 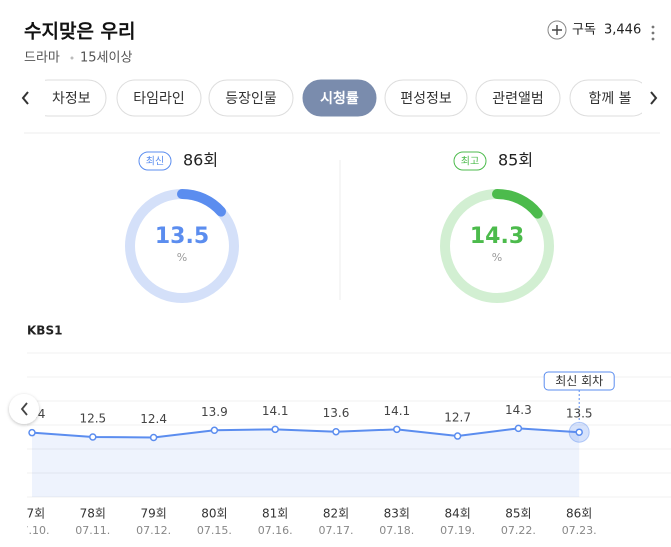 What do you see at coordinates (153, 530) in the screenshot?
I see `date-label: 07.12.` at bounding box center [153, 530].